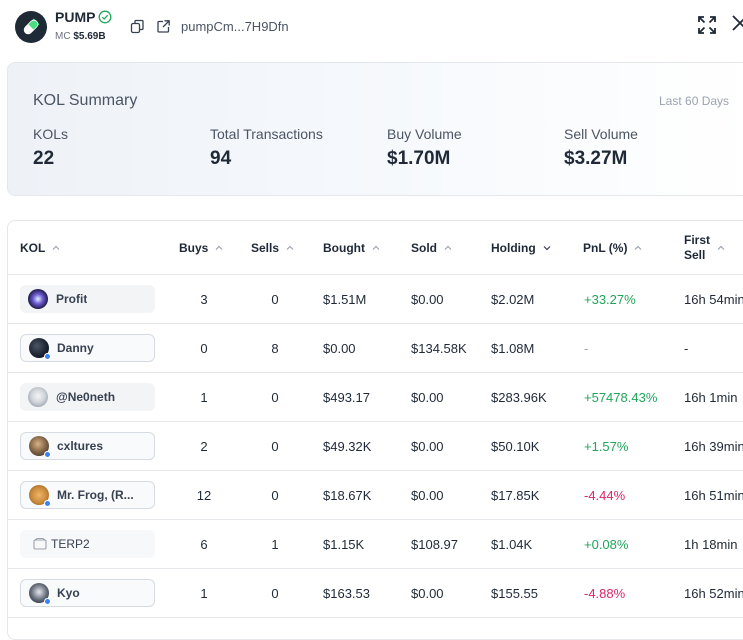  Describe the element at coordinates (601, 134) in the screenshot. I see `stat-label: Sell Volume` at that location.